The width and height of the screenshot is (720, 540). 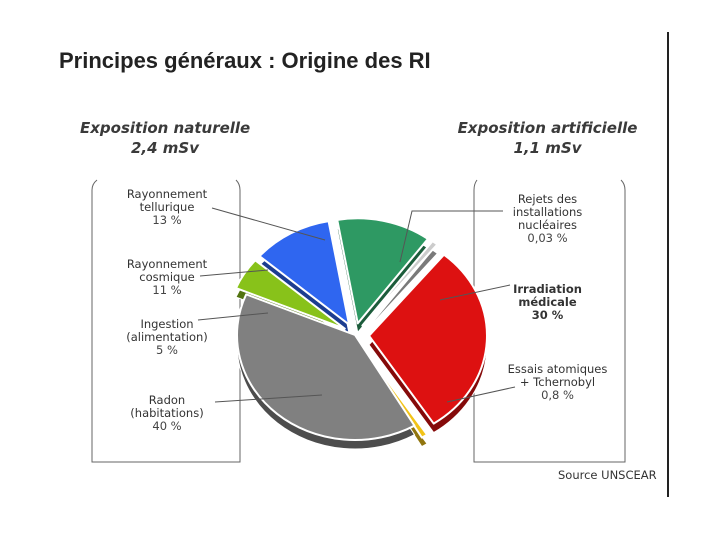 I want to click on artificial-bracket, so click(x=549, y=321).